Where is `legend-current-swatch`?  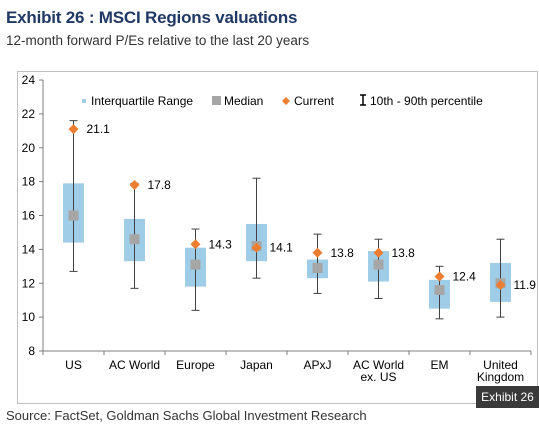 legend-current-swatch is located at coordinates (286, 101).